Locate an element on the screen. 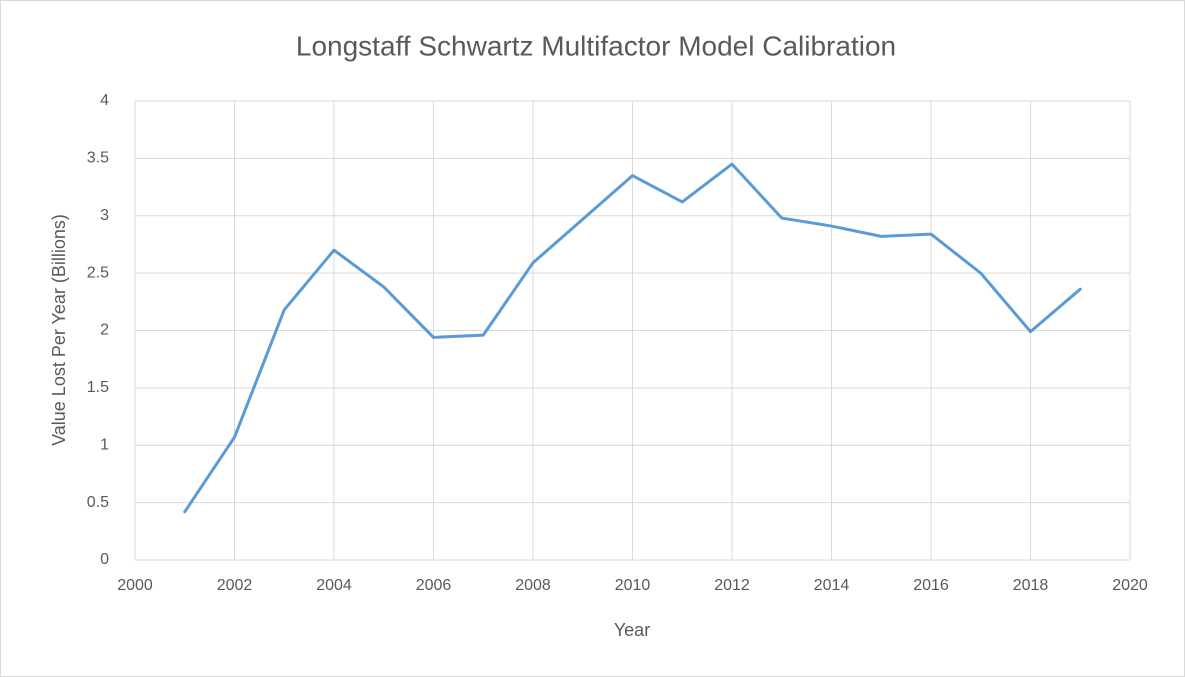 This screenshot has height=677, width=1185. y-axis-title: Value Lost Per Year (Billions) is located at coordinates (59, 330).